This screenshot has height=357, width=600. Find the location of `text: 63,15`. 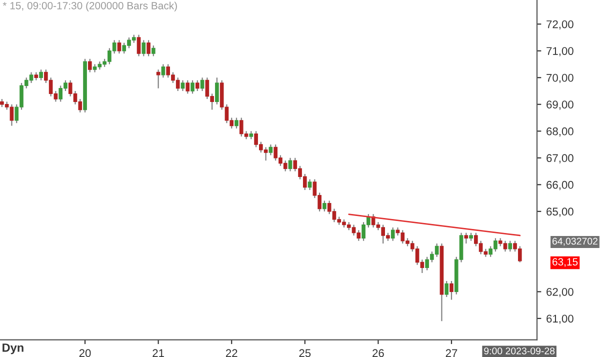

text: 63,15 is located at coordinates (565, 262).